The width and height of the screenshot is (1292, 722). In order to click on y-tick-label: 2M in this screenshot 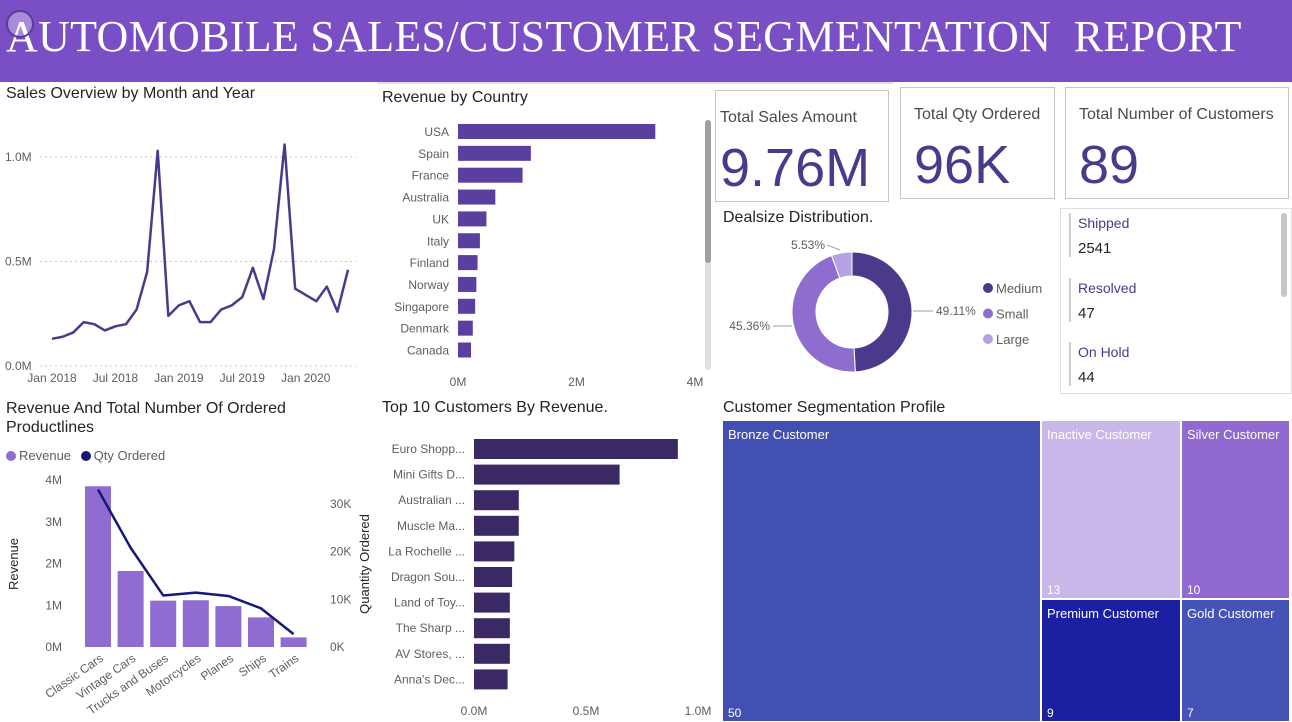, I will do `click(53, 564)`.